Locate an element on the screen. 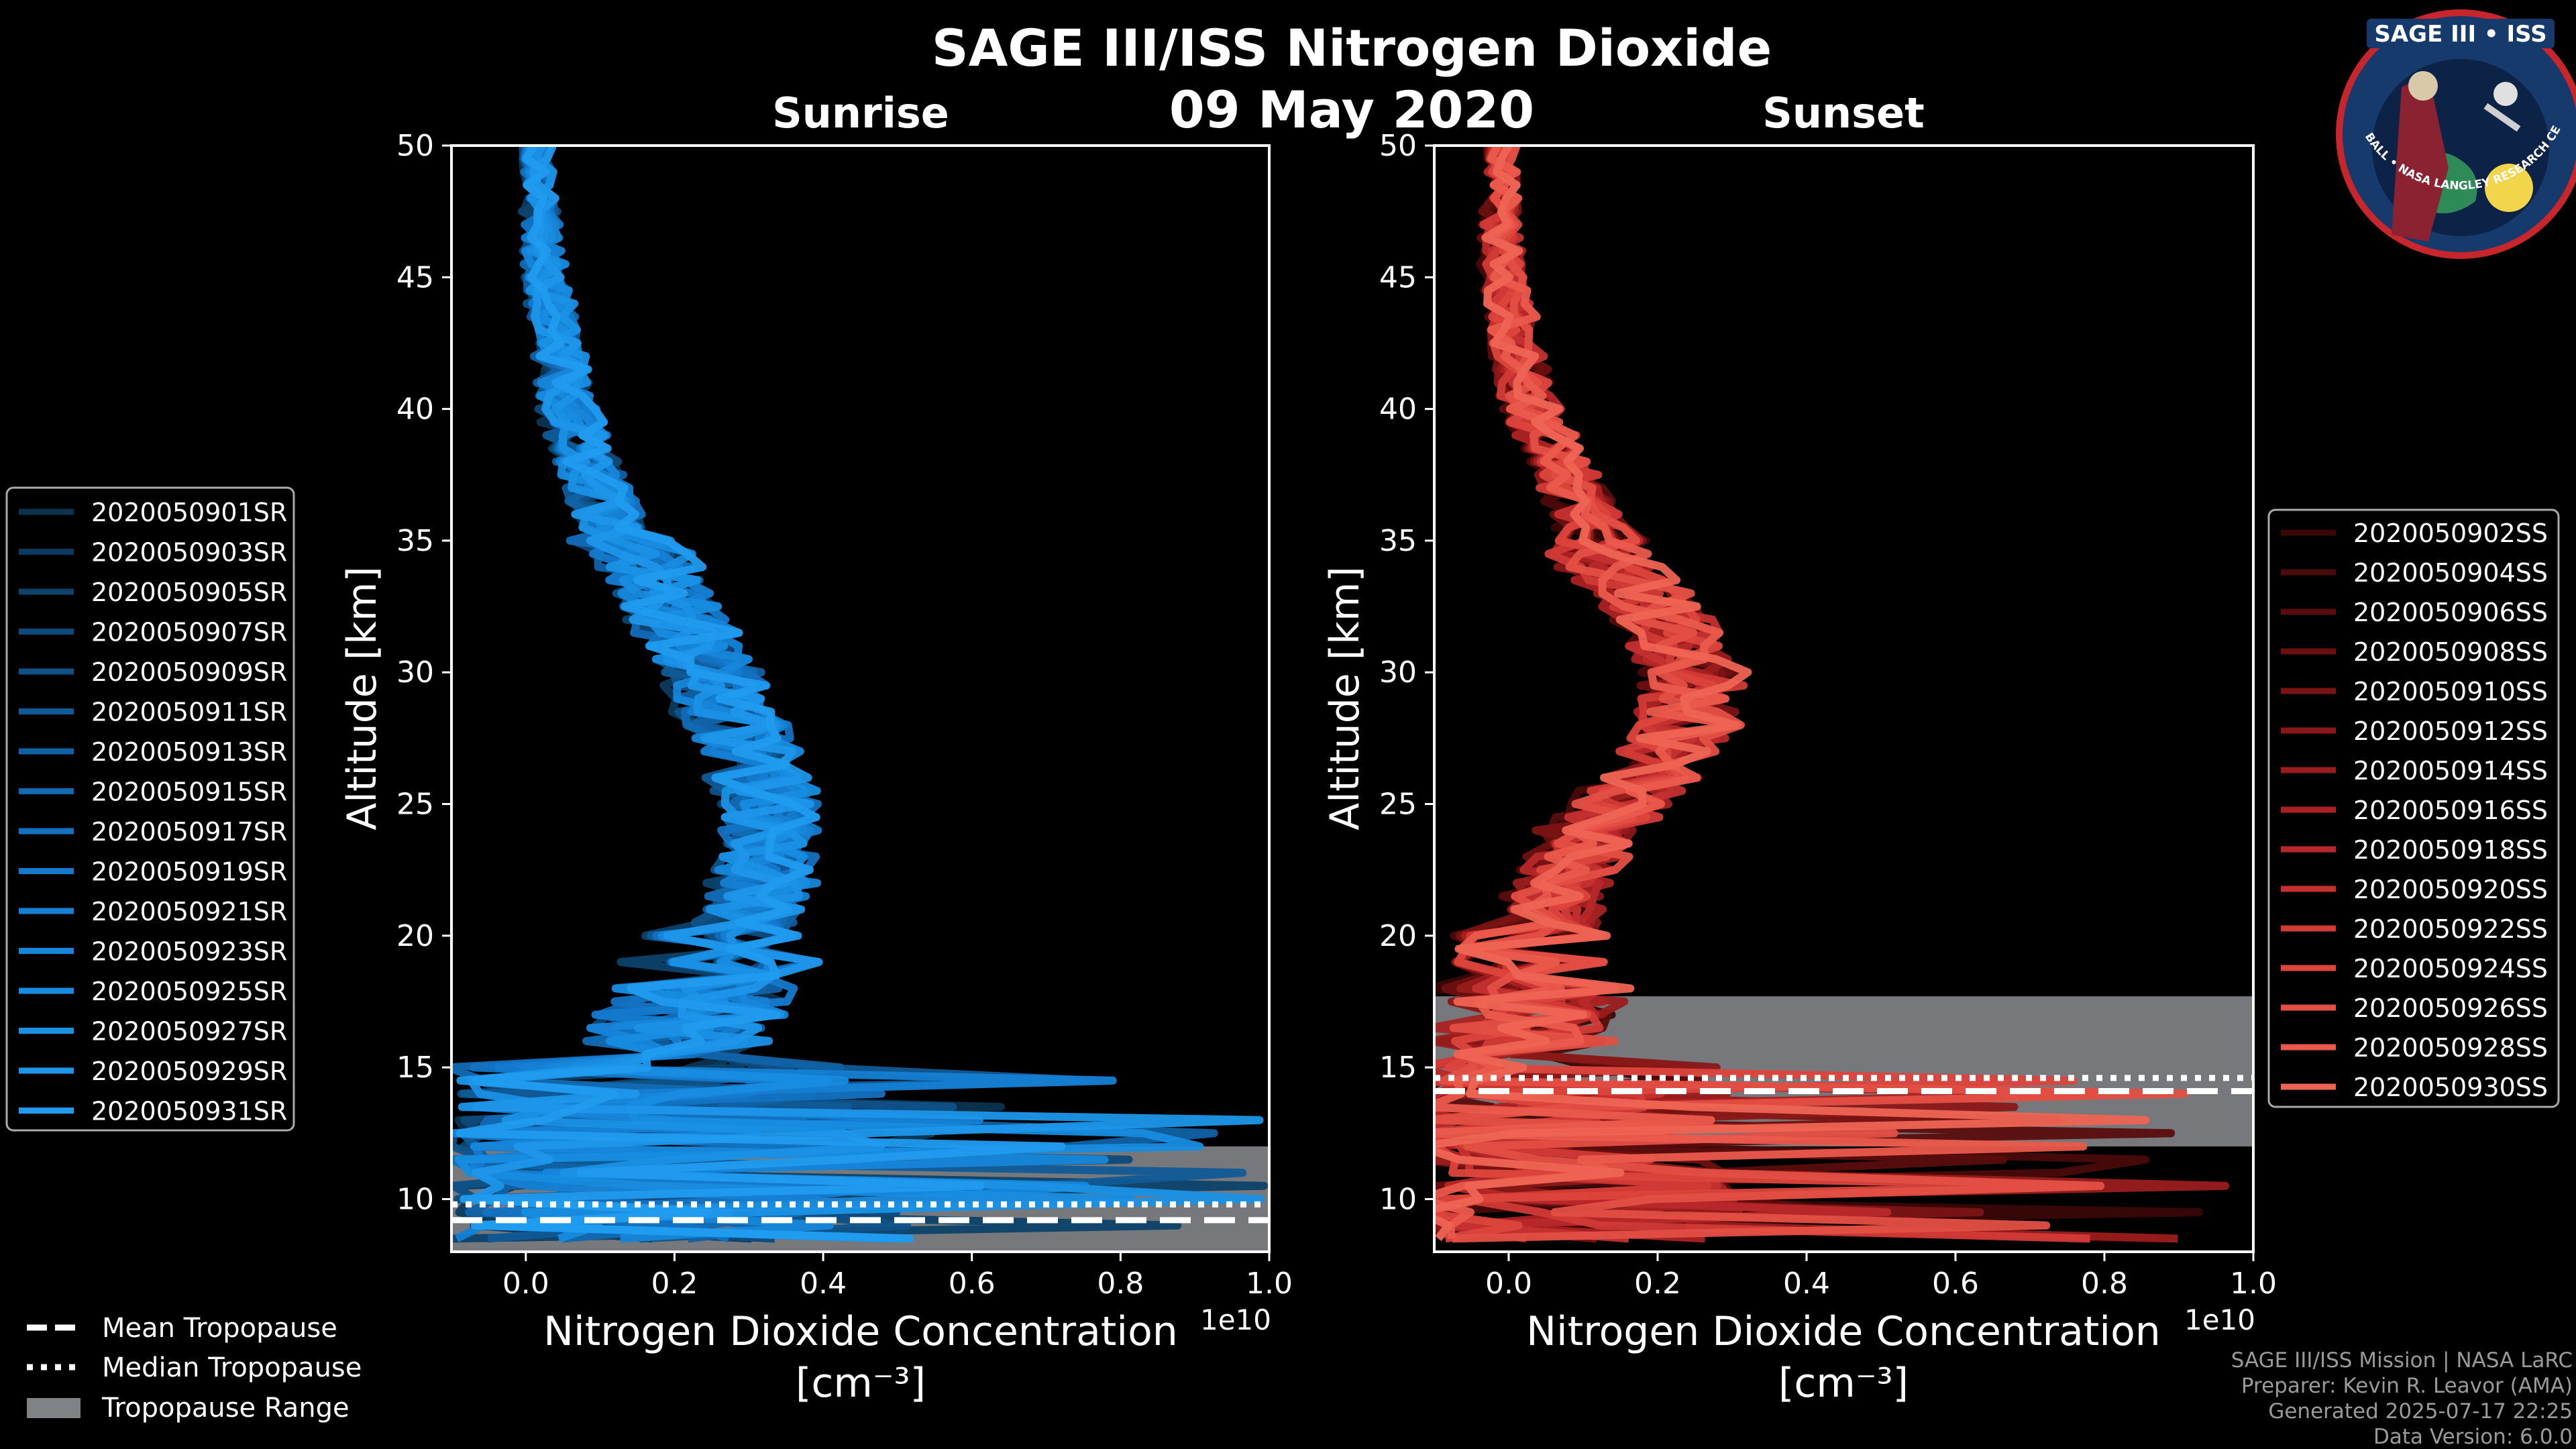 The width and height of the screenshot is (2576, 1449). sunset-title: Sunset is located at coordinates (1843, 113).